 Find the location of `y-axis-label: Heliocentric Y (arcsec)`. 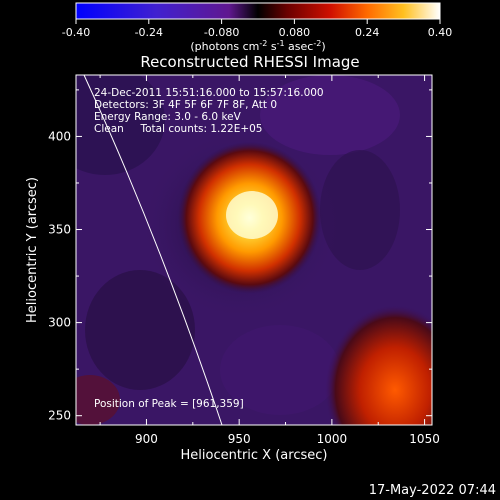

y-axis-label: Heliocentric Y (arcsec) is located at coordinates (32, 250).